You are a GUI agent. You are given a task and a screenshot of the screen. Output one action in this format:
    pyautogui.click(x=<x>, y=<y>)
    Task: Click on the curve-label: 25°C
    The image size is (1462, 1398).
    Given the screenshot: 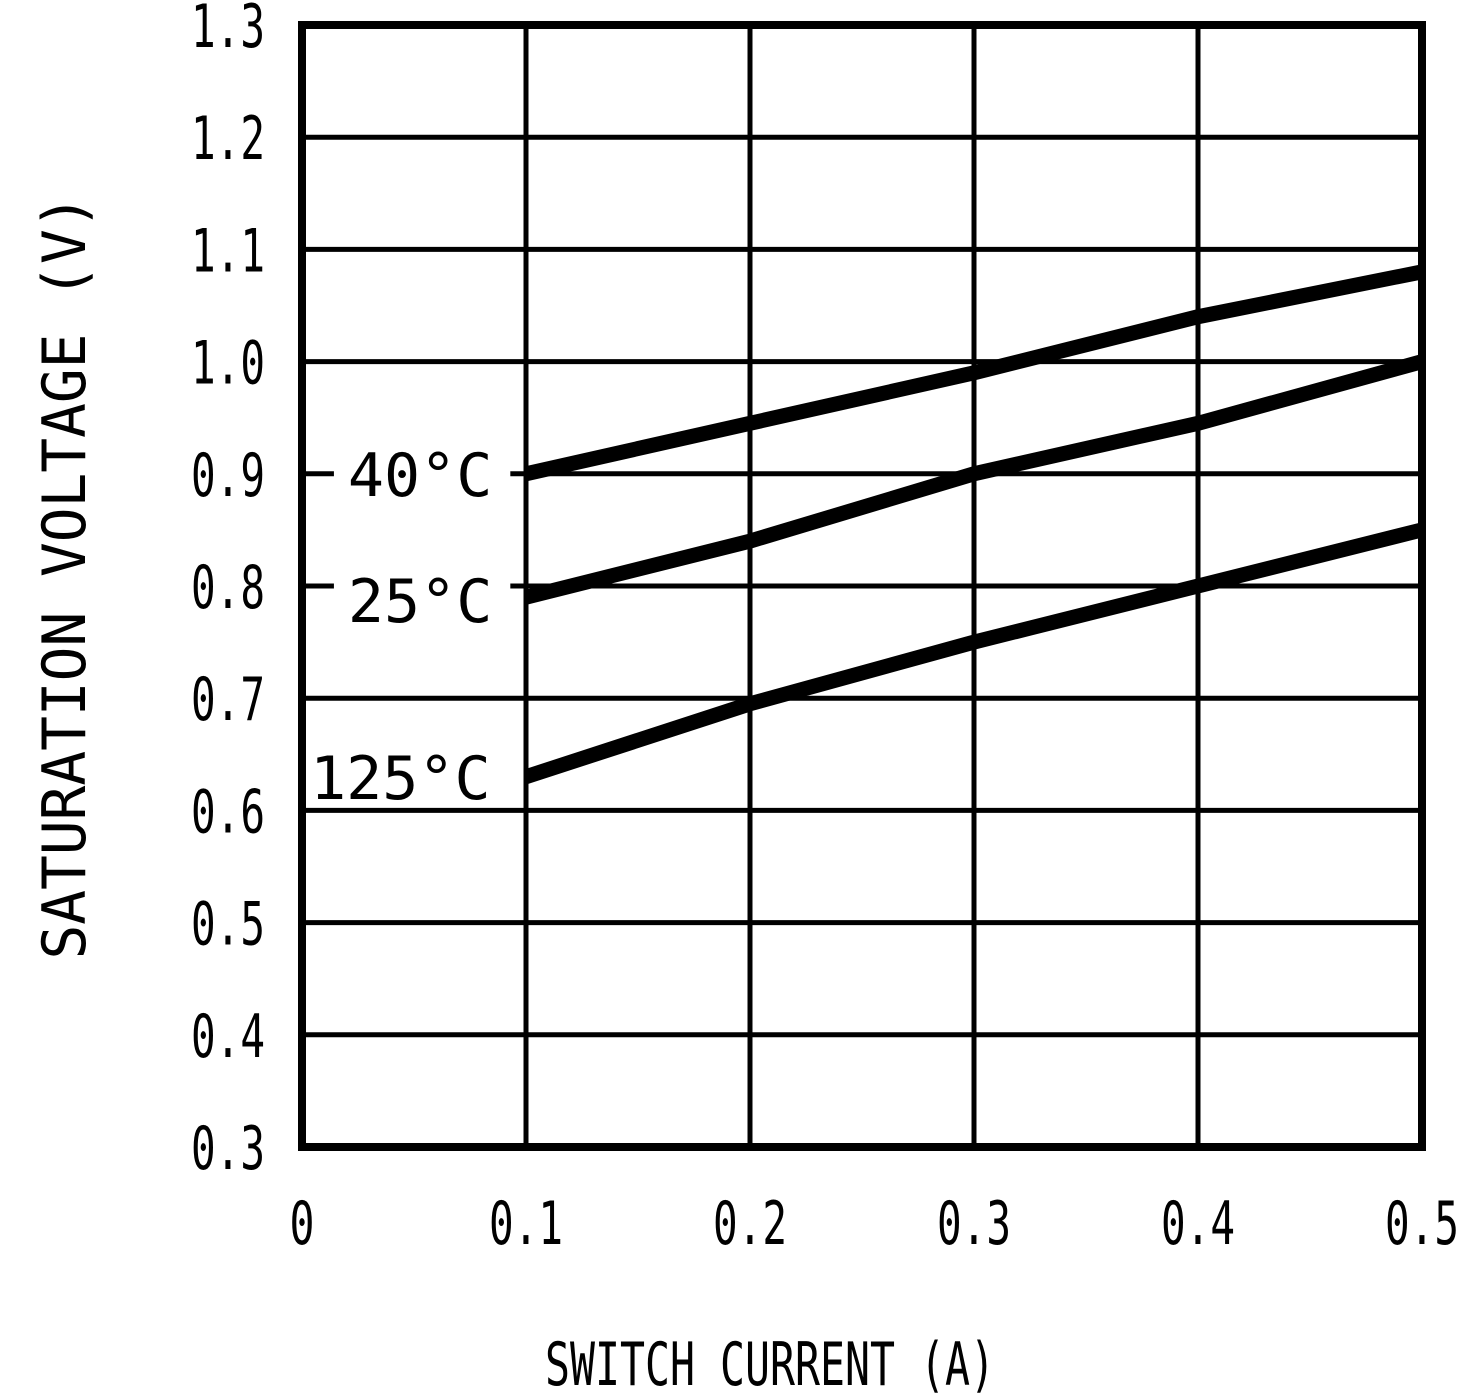 What is the action you would take?
    pyautogui.click(x=420, y=602)
    